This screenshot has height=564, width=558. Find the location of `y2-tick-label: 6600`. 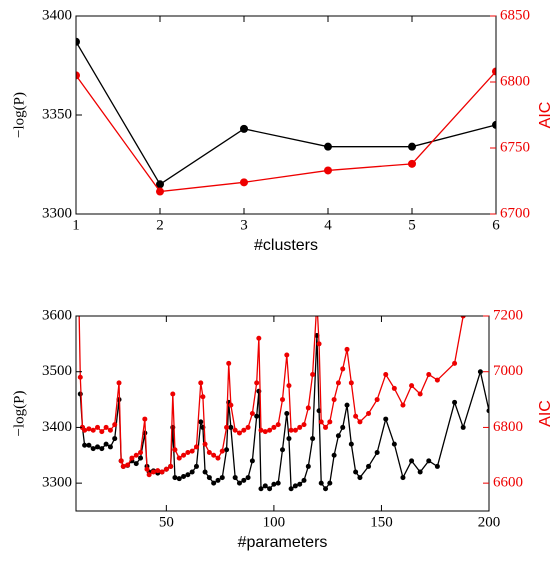

y2-tick-label: 6600 is located at coordinates (508, 483).